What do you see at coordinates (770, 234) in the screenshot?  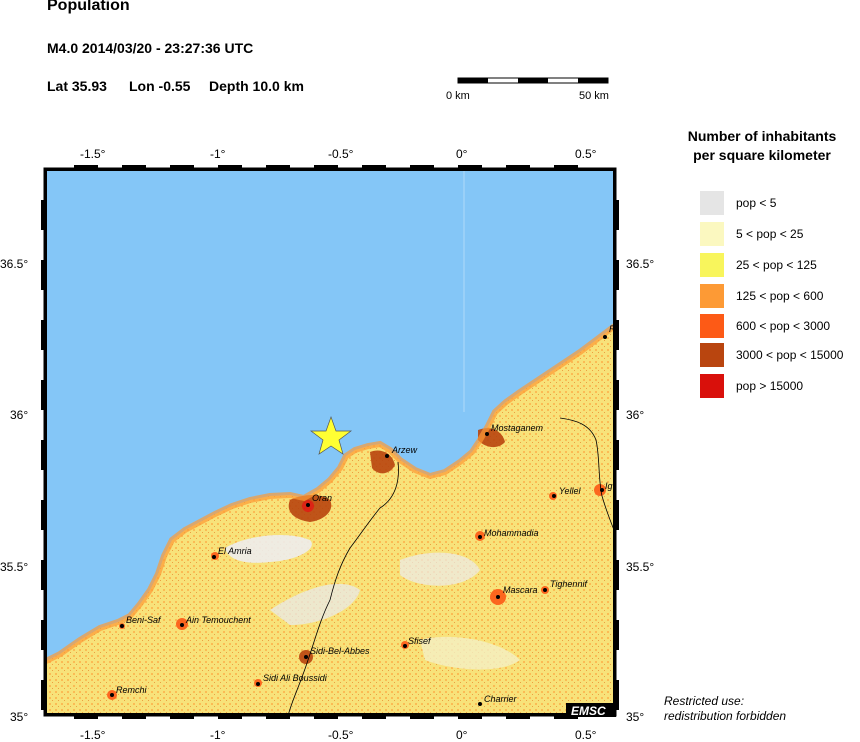 I see `legend-label: 5 < pop < 25` at bounding box center [770, 234].